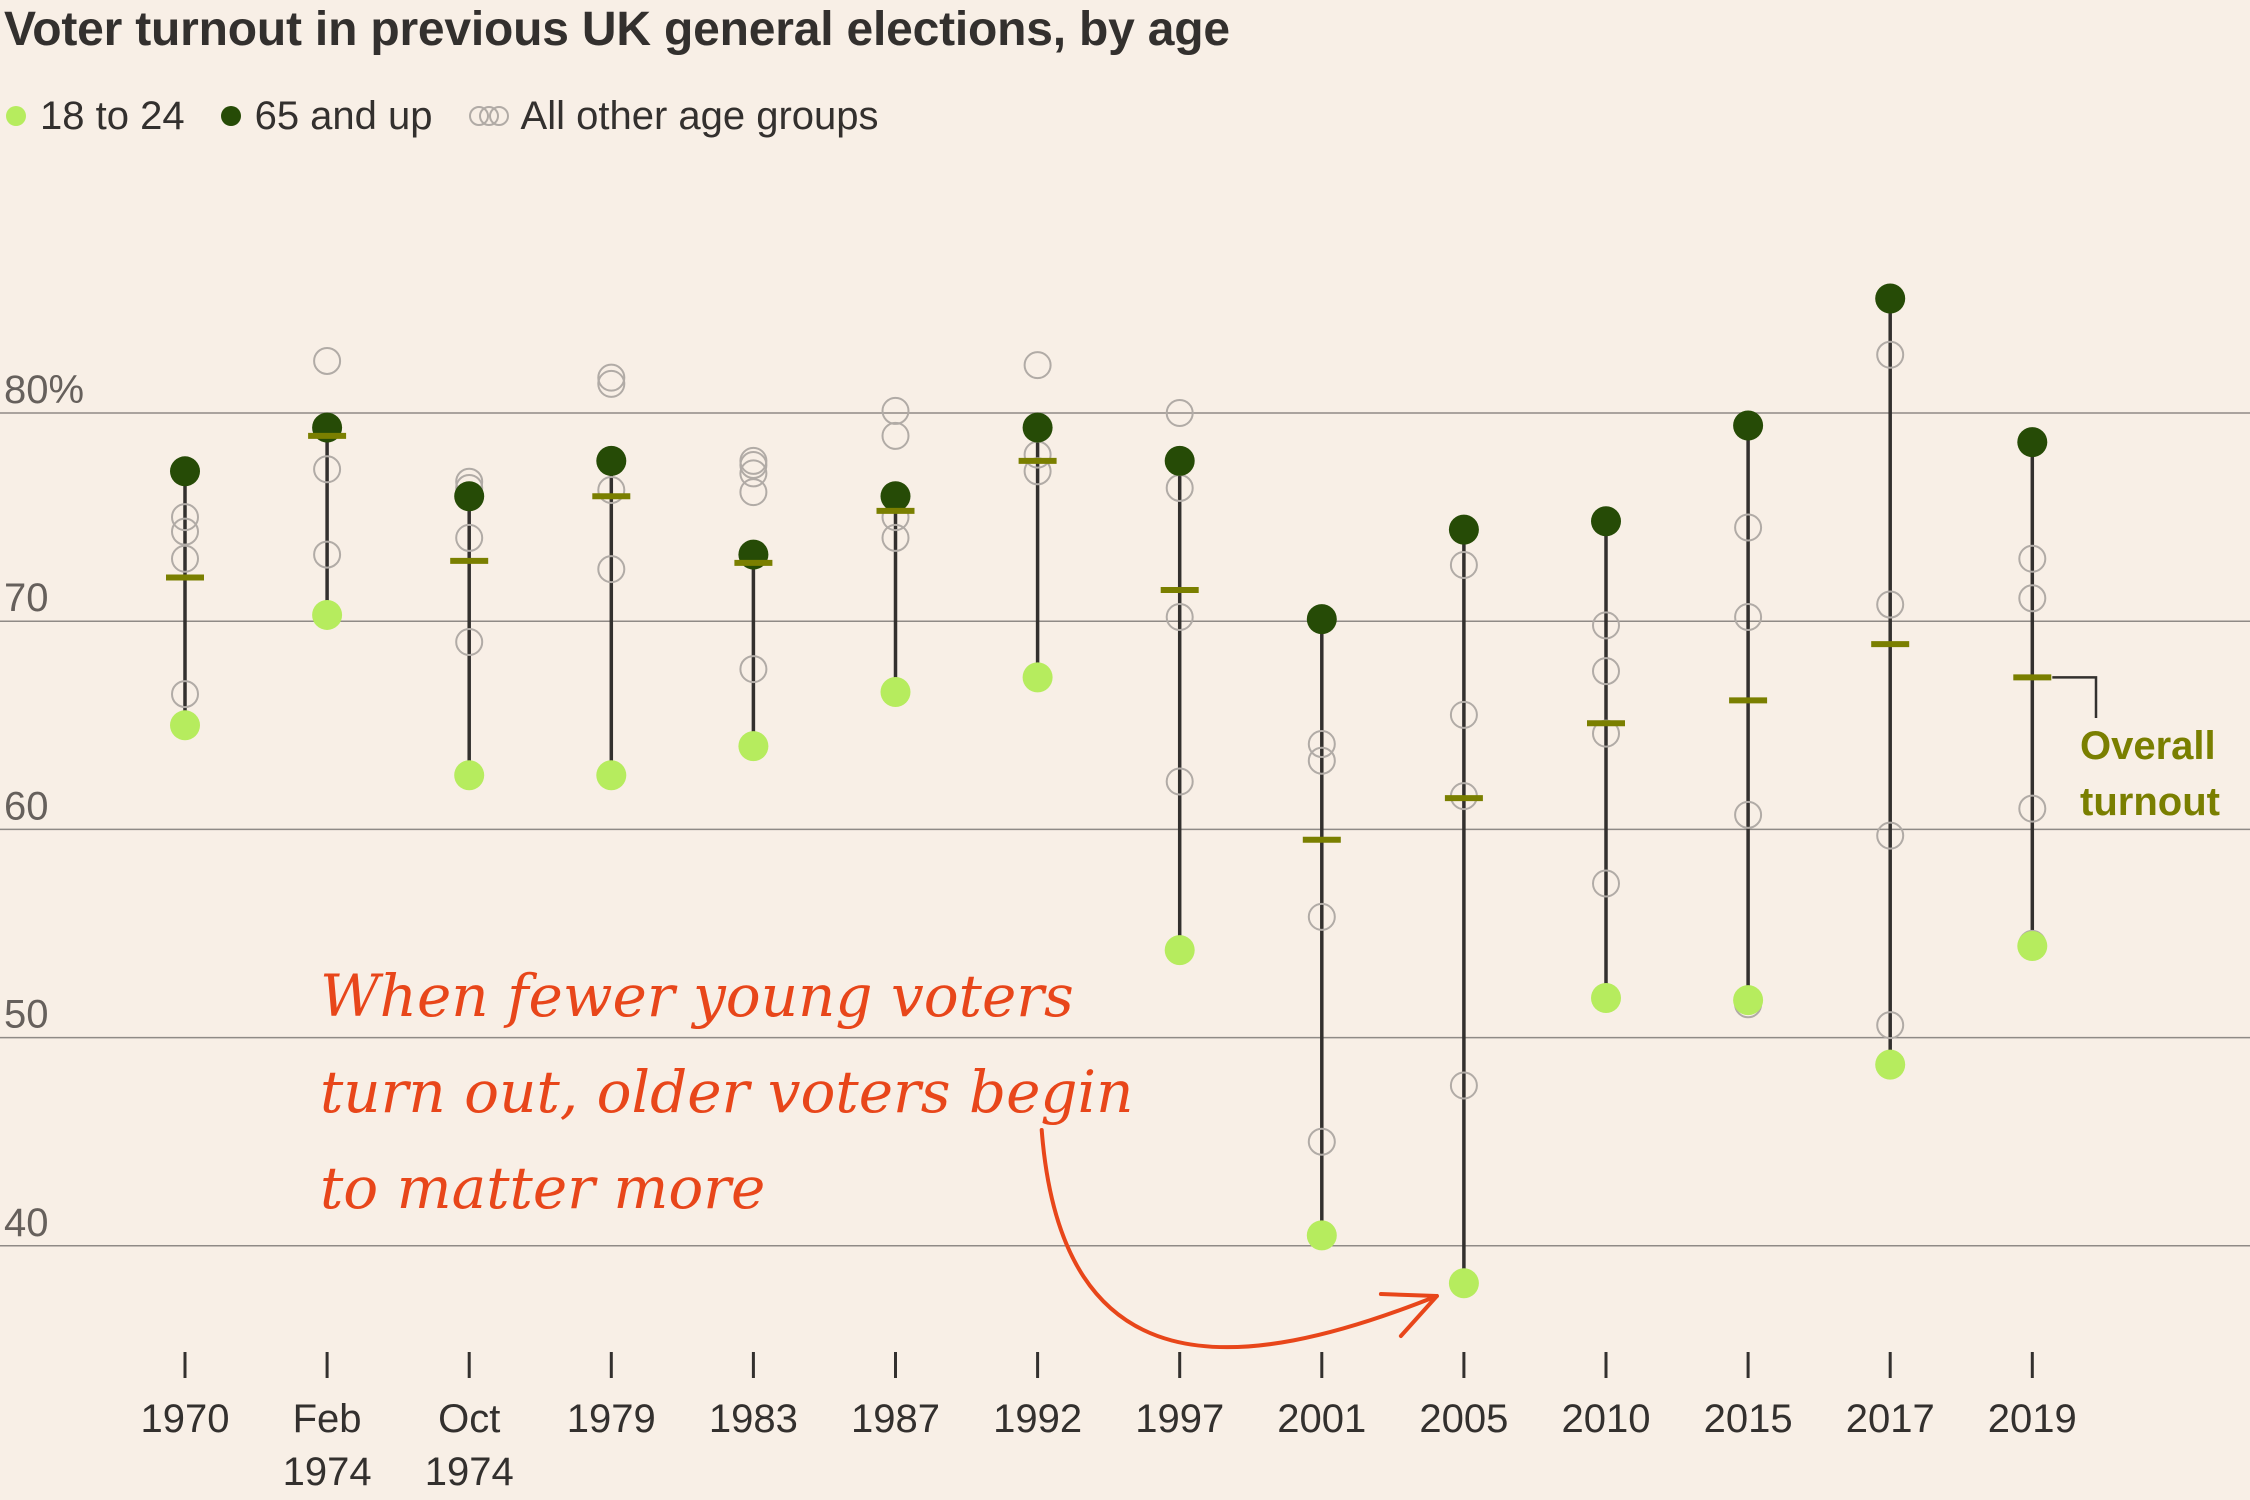  Describe the element at coordinates (112, 115) in the screenshot. I see `legend-young-label: 18 to 24` at that location.